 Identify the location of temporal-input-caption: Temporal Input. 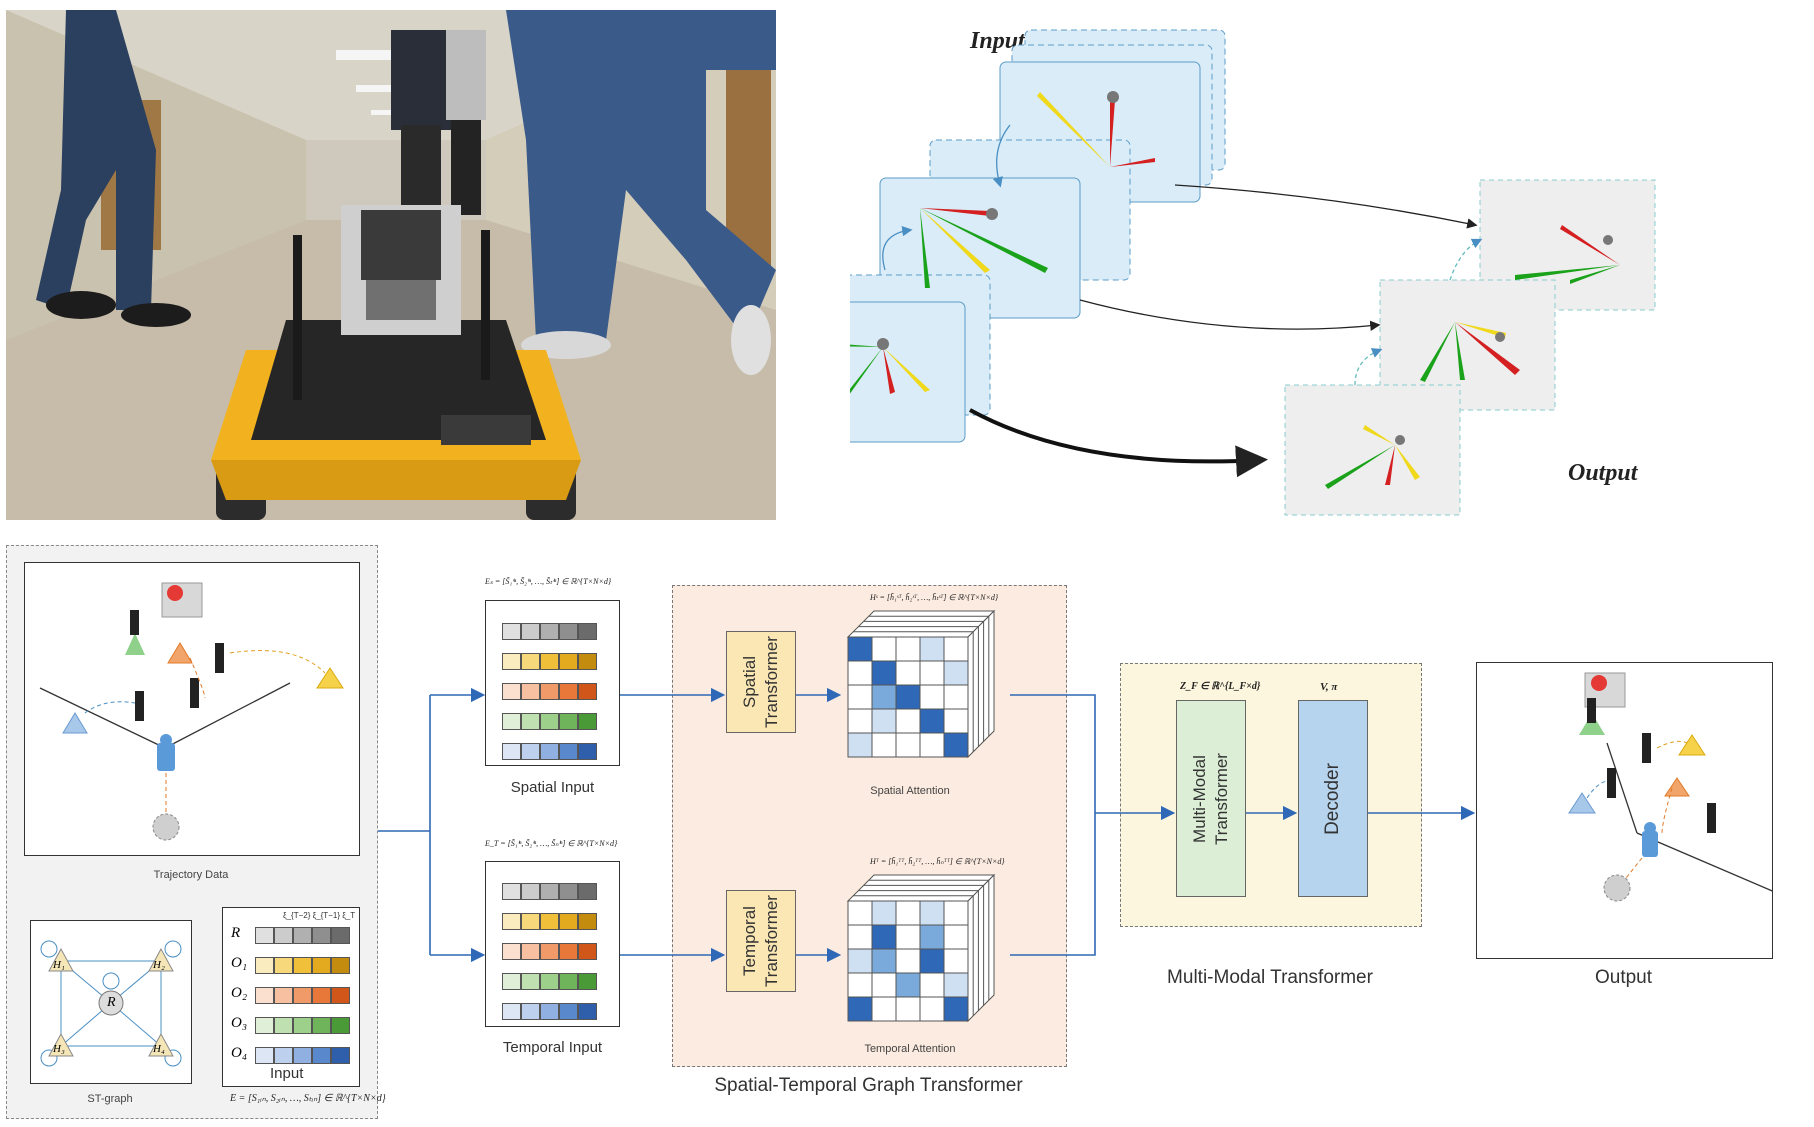
(552, 1047).